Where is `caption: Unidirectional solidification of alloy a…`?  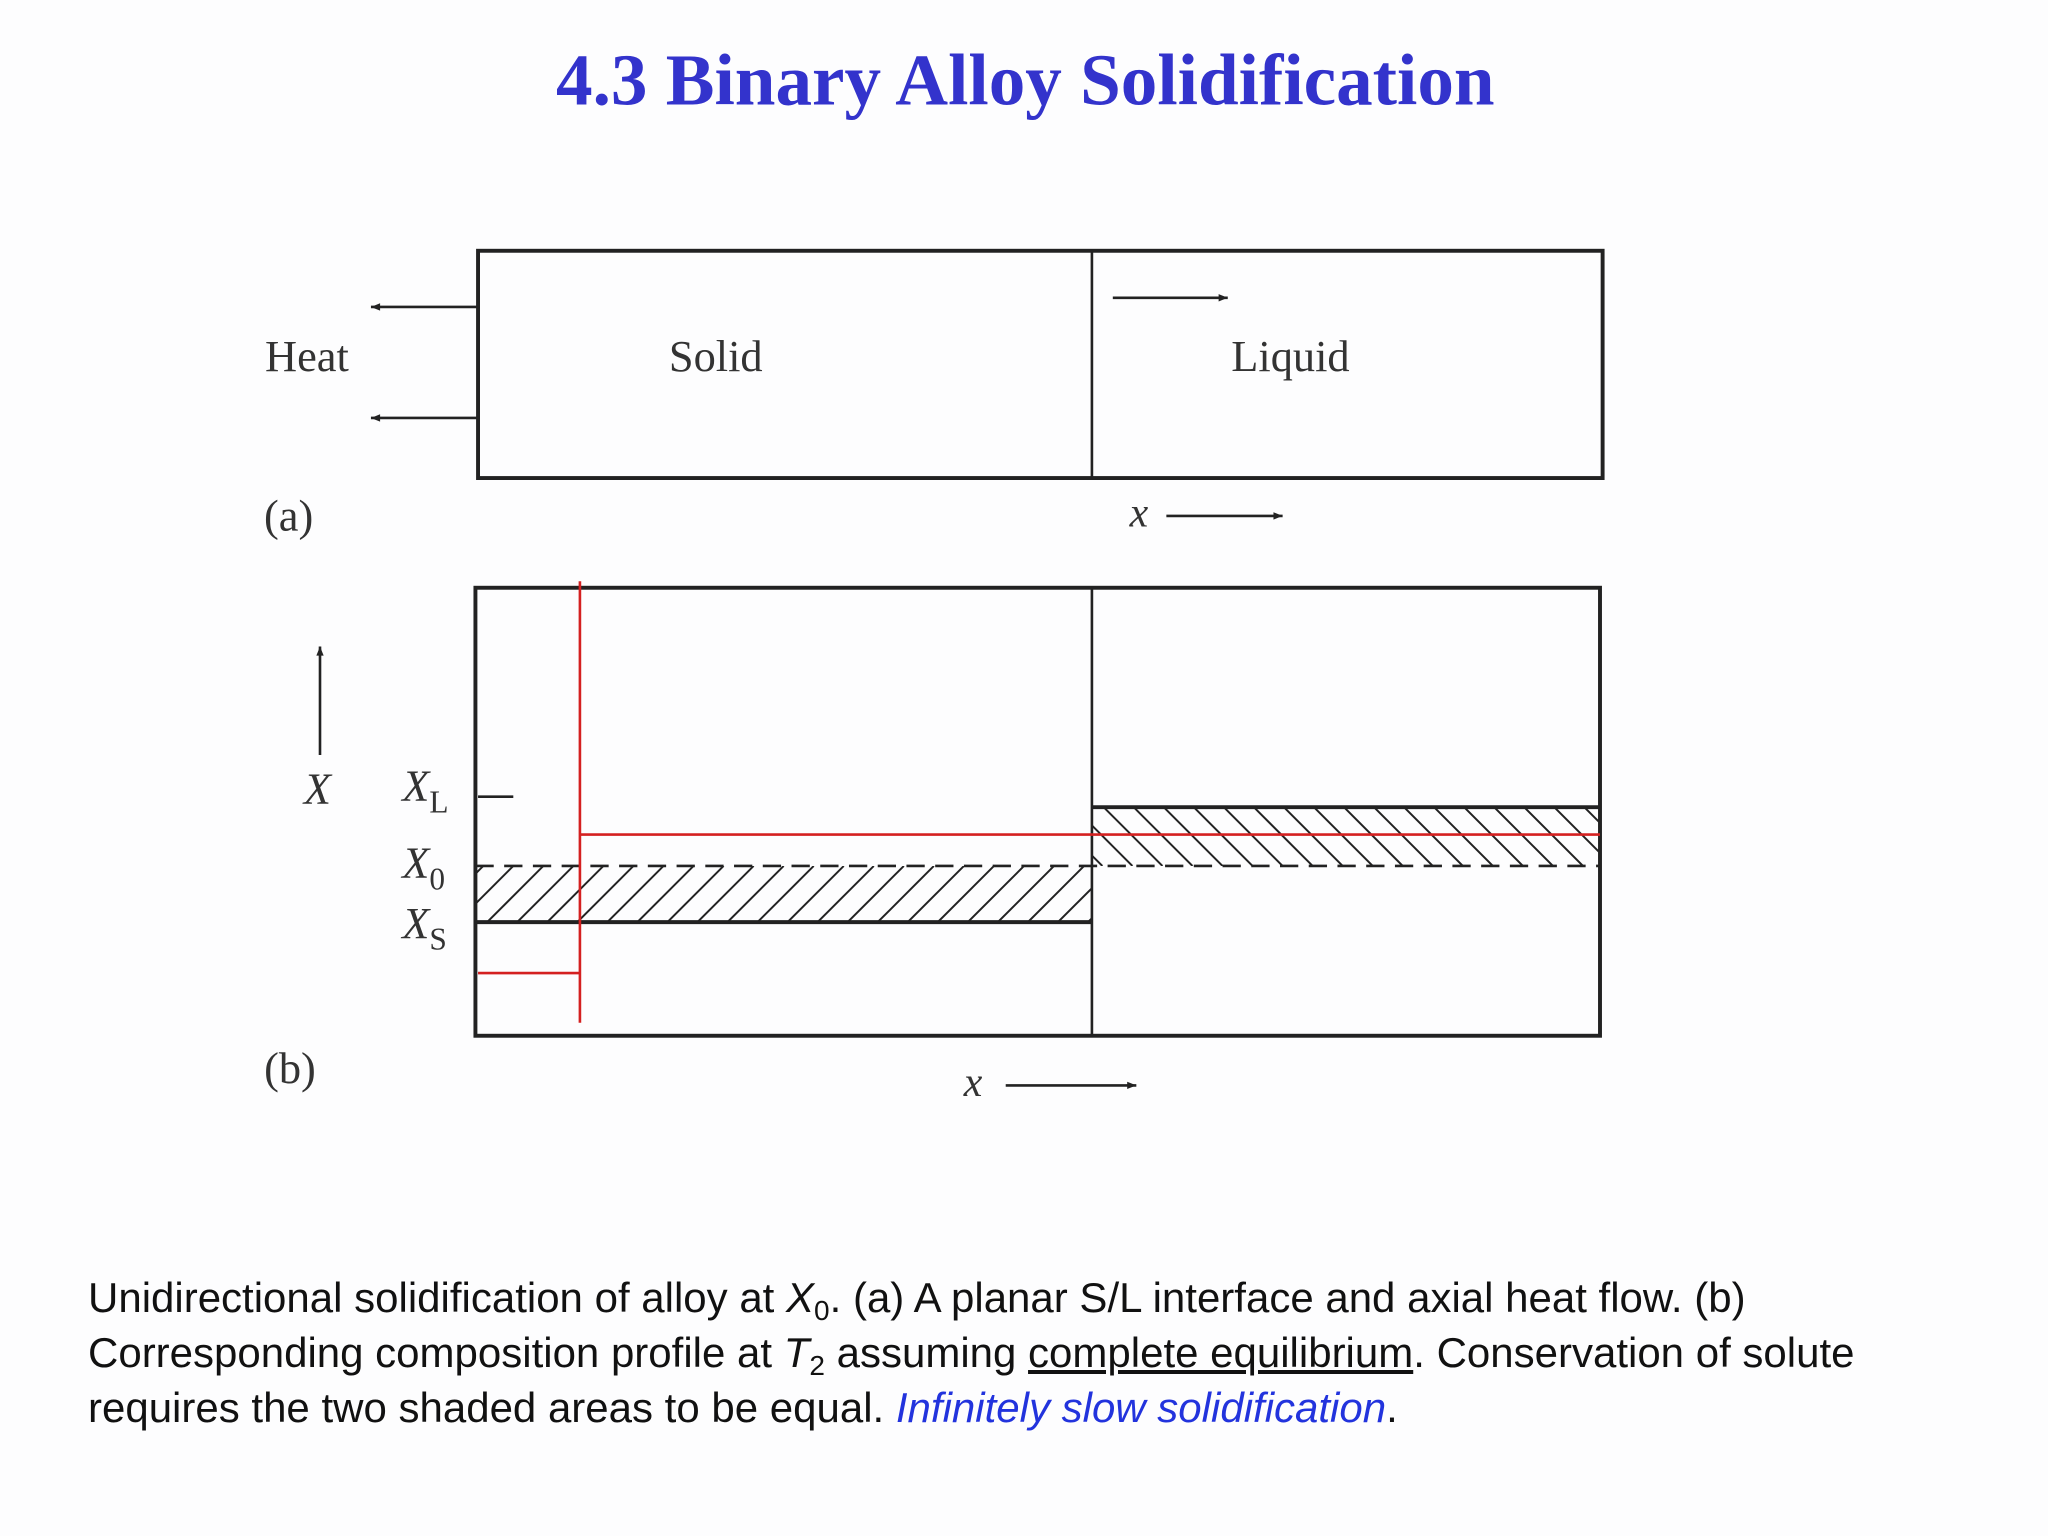 caption: Unidirectional solidification of alloy a… is located at coordinates (1038, 1352).